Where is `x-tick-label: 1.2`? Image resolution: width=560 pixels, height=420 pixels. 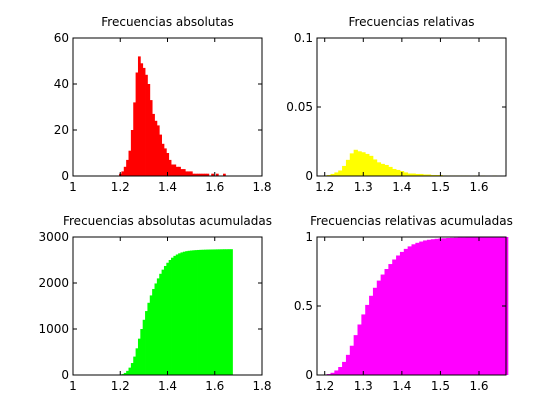
x-tick-label: 1.2 is located at coordinates (324, 187).